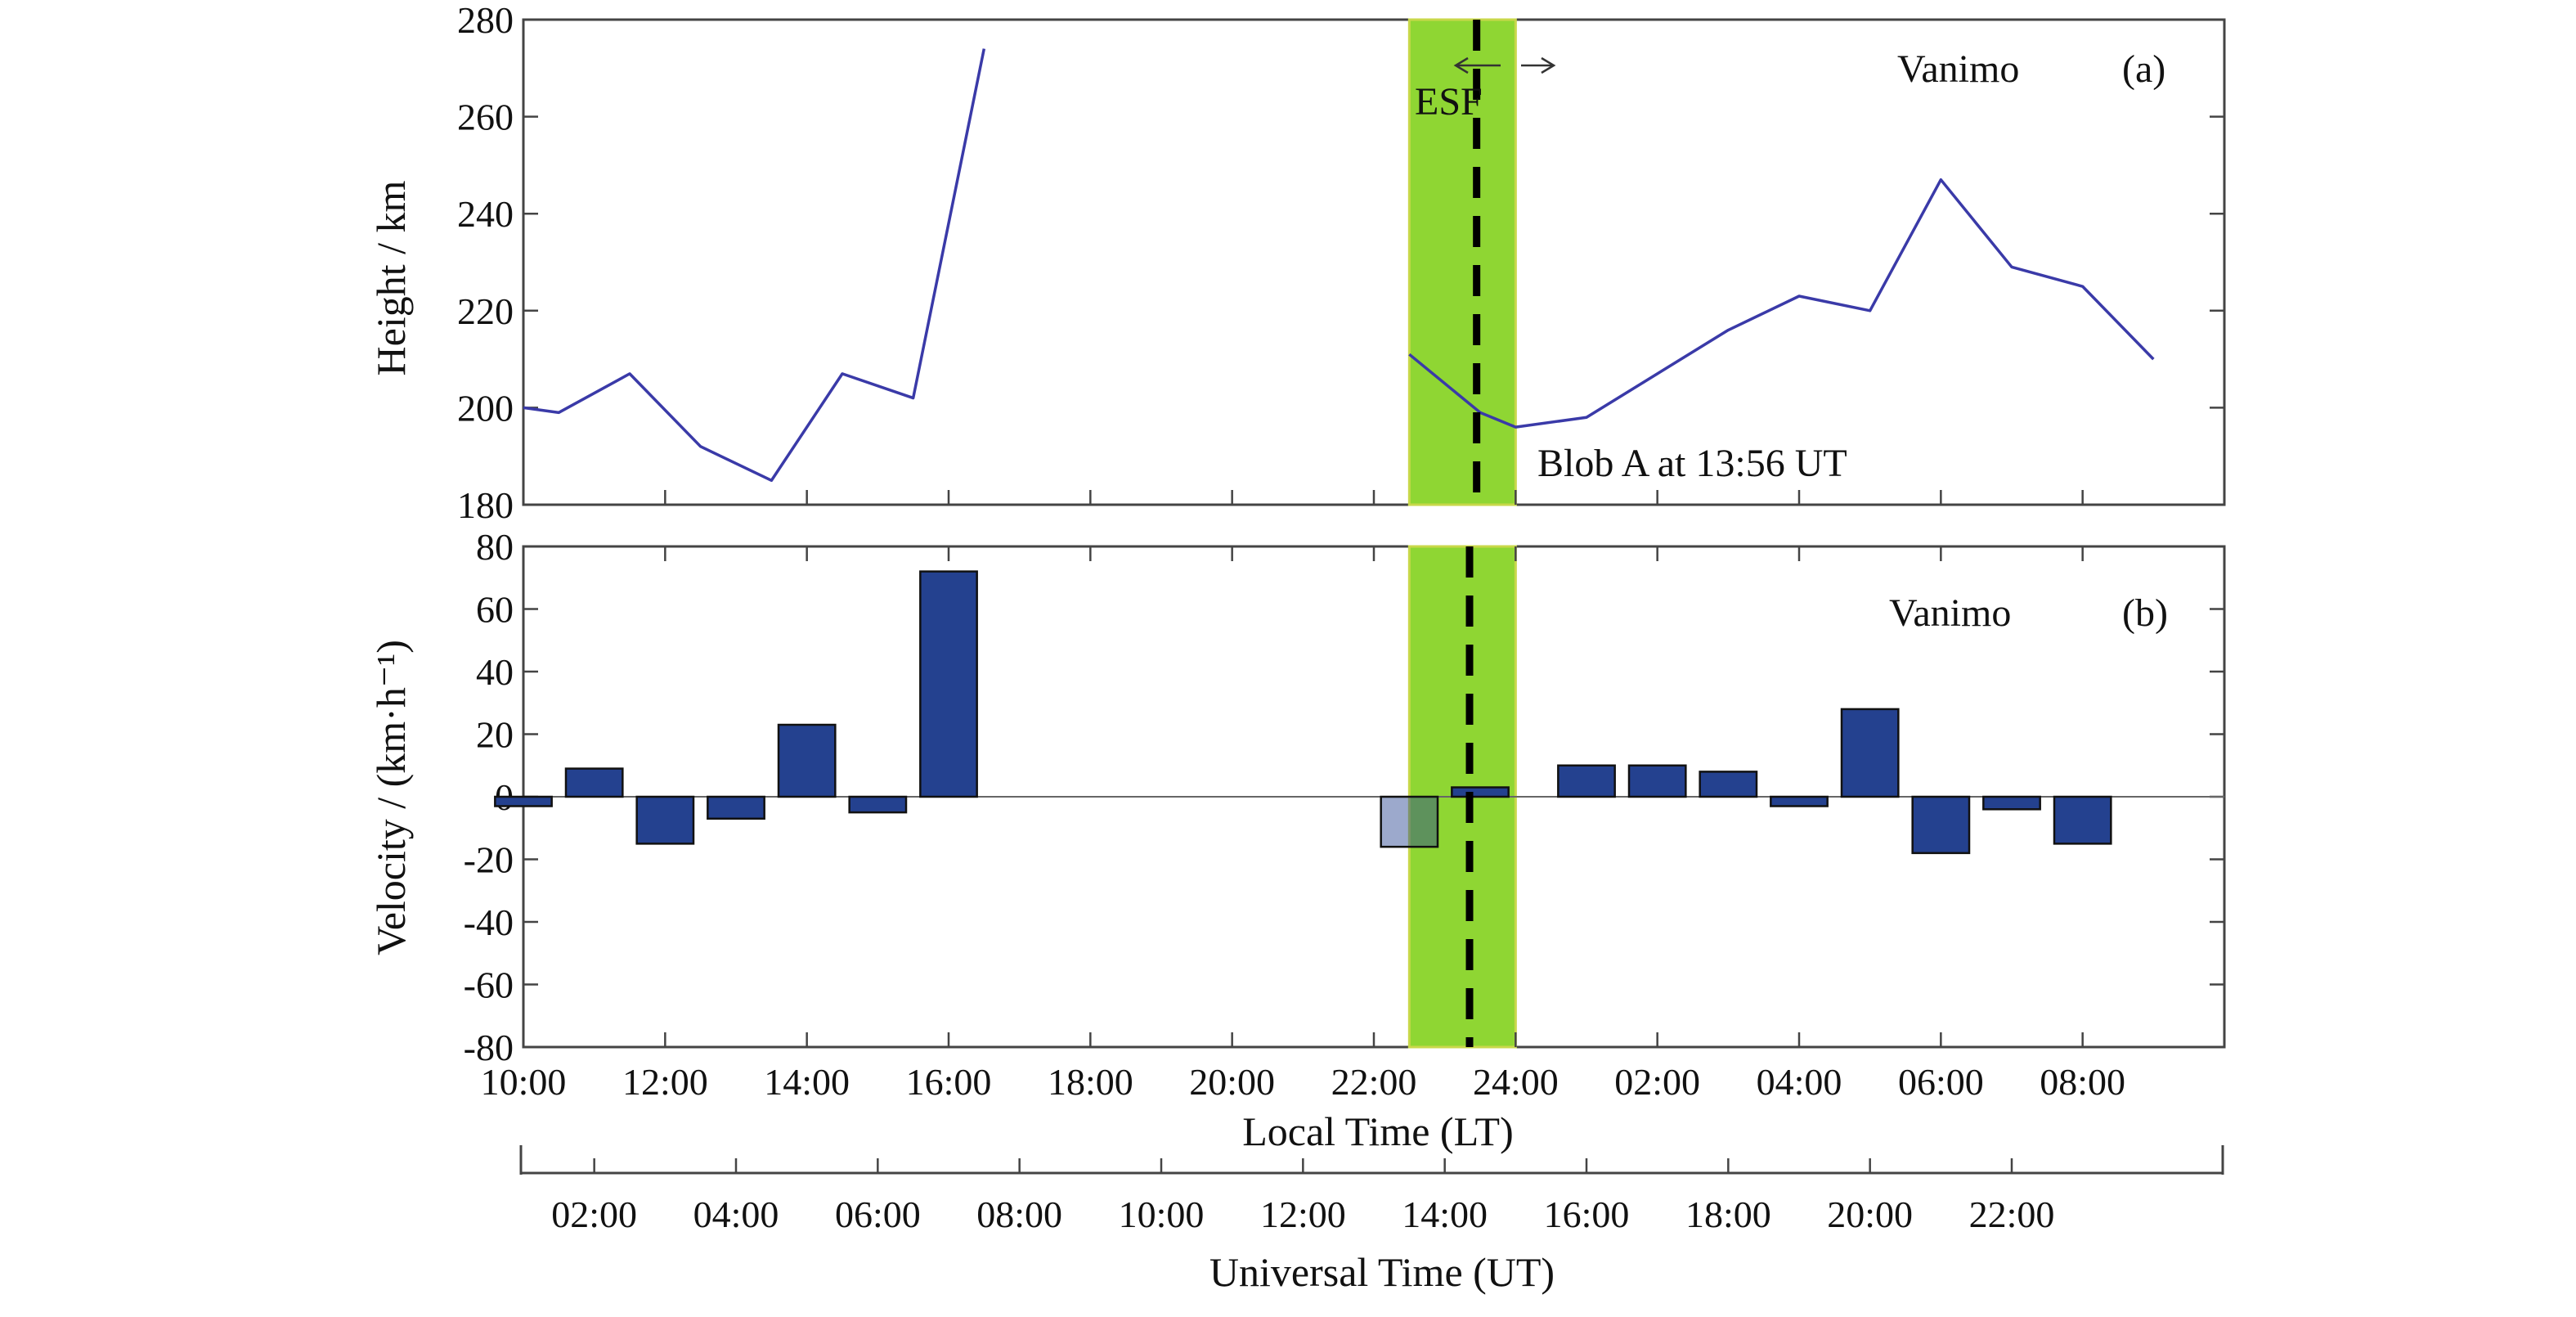  Describe the element at coordinates (391, 277) in the screenshot. I see `panel-a-ylabel: Height / km` at that location.